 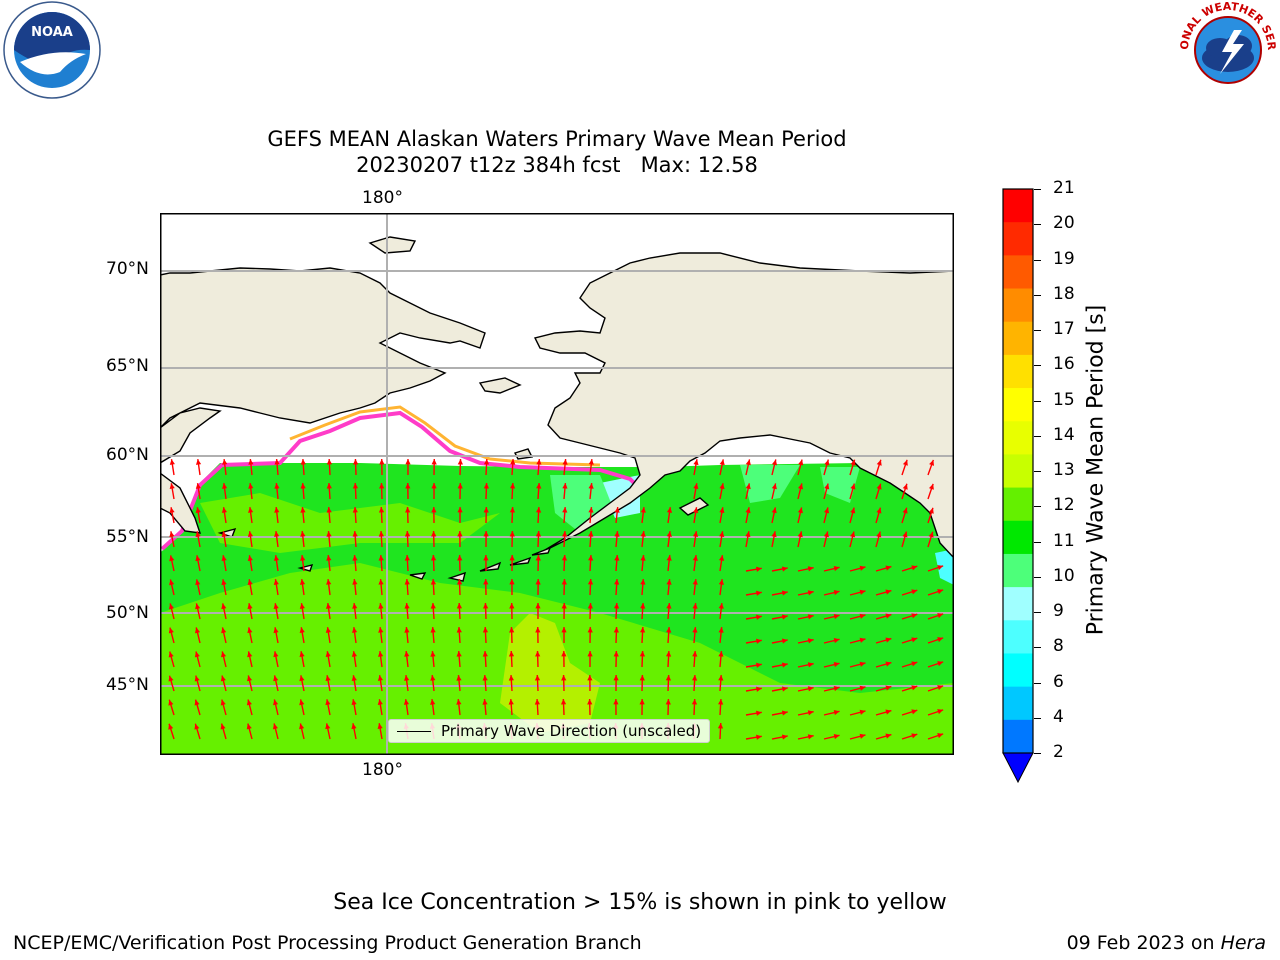 I want to click on legend-label: Primary Wave Direction (unscaled), so click(x=571, y=731).